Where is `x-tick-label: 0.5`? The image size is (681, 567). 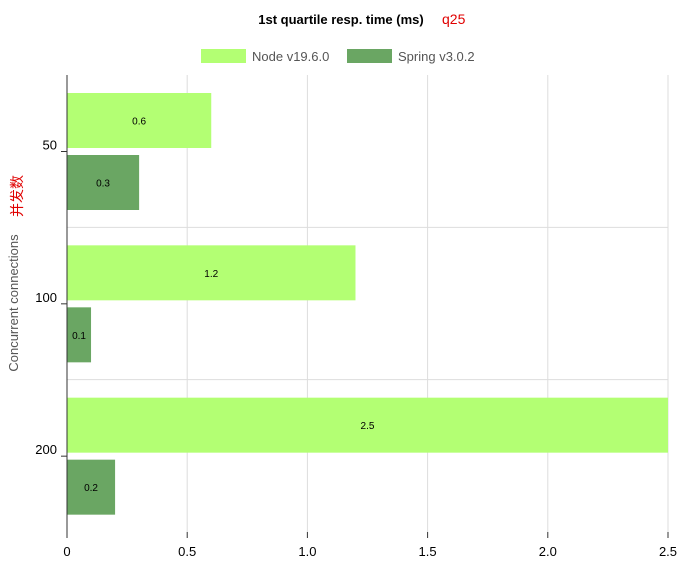 x-tick-label: 0.5 is located at coordinates (187, 551).